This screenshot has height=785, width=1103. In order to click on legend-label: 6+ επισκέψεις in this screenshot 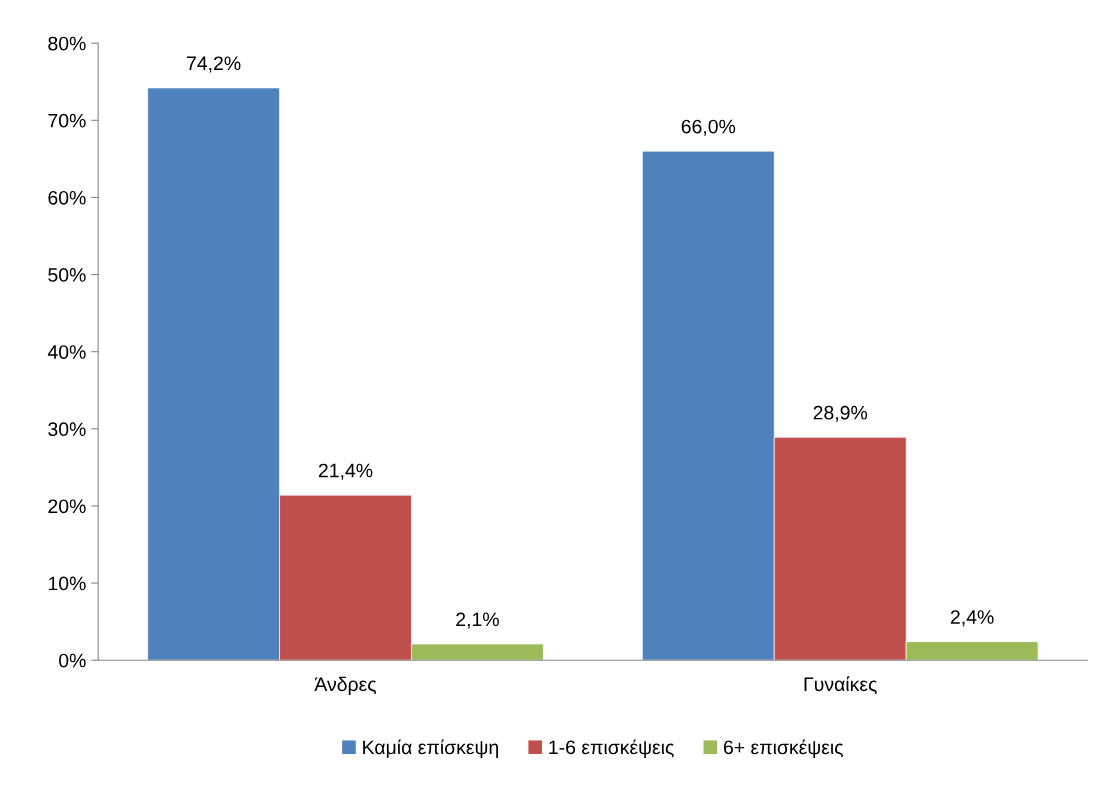, I will do `click(783, 749)`.